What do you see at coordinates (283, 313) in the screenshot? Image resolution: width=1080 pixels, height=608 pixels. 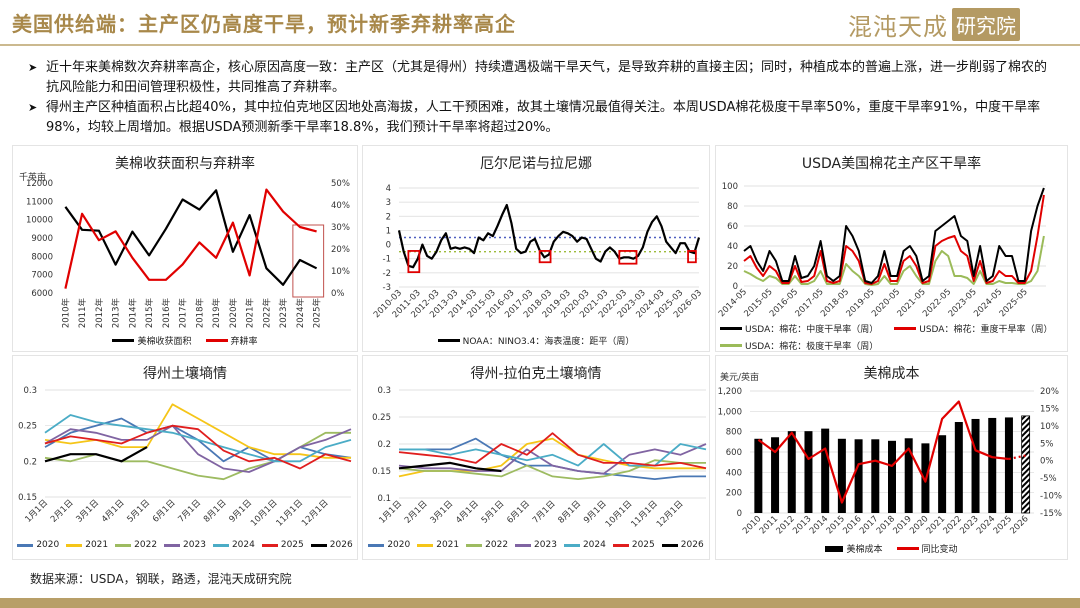 I see `x-tick-label: 2023年` at bounding box center [283, 313].